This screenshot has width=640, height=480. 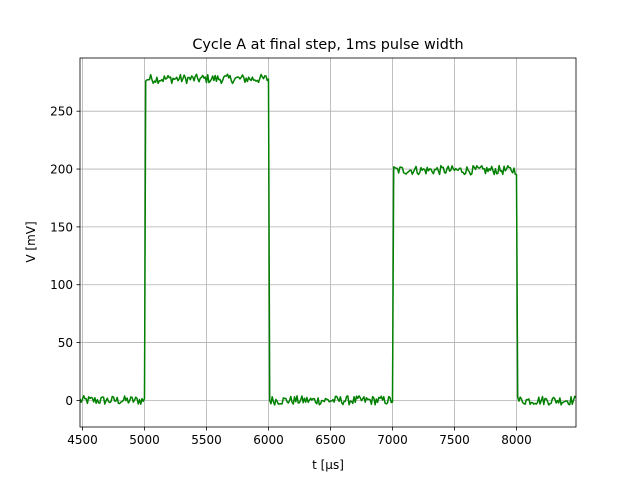 What do you see at coordinates (65, 343) in the screenshot?
I see `y-tick-label: 50` at bounding box center [65, 343].